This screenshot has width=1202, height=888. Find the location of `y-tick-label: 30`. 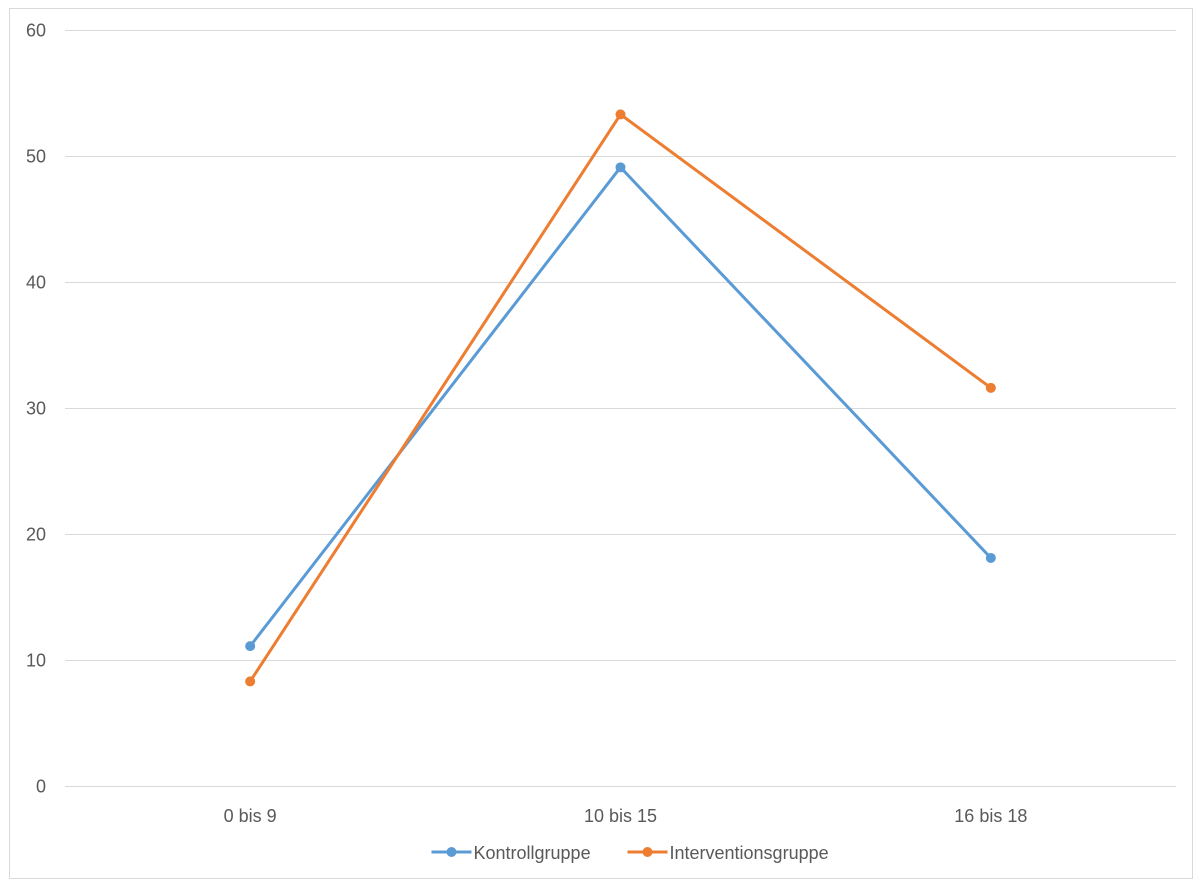

y-tick-label: 30 is located at coordinates (36, 409).